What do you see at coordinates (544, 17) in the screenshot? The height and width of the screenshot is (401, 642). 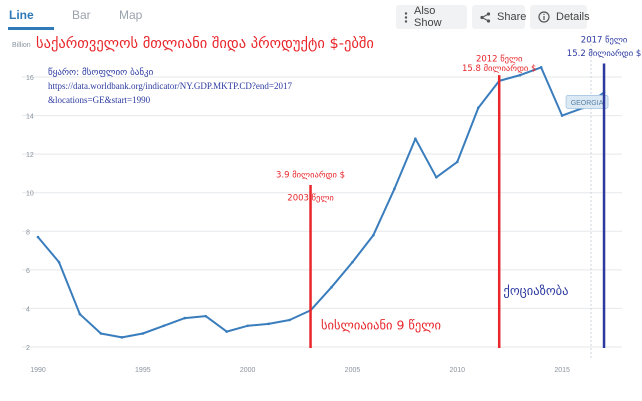 I see `info-icon` at bounding box center [544, 17].